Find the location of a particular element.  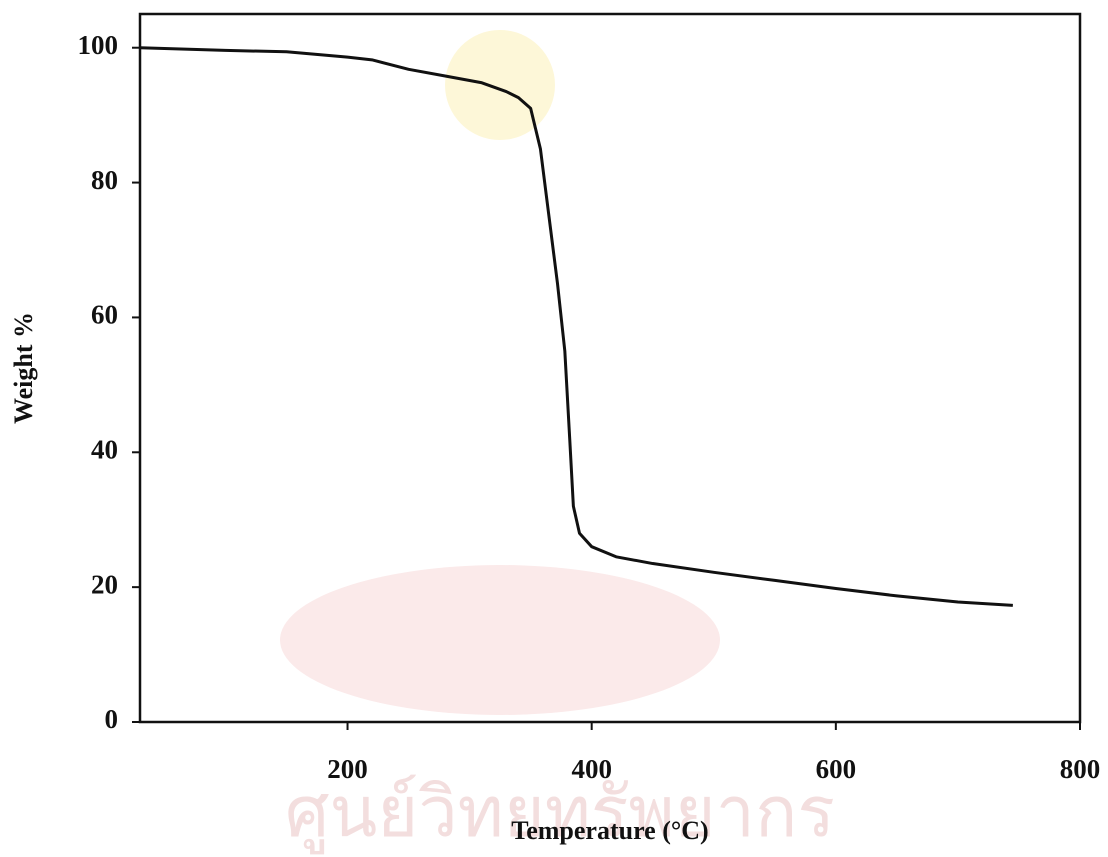

y-tick-label: 60 is located at coordinates (104, 315).